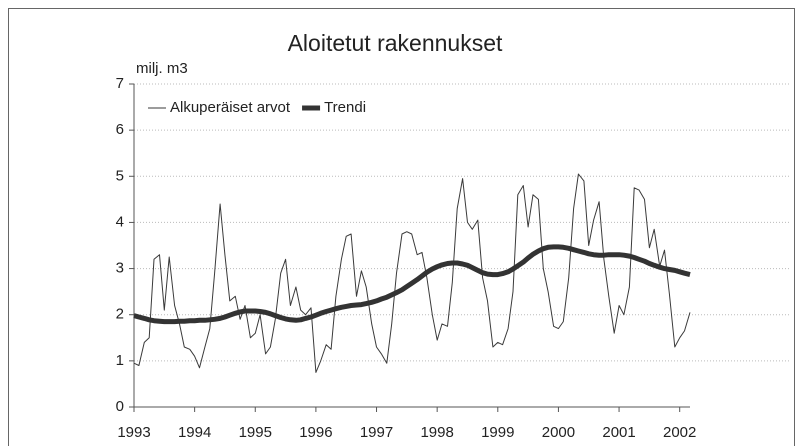 The height and width of the screenshot is (446, 803). Describe the element at coordinates (436, 432) in the screenshot. I see `x-tick-label: 1998` at that location.